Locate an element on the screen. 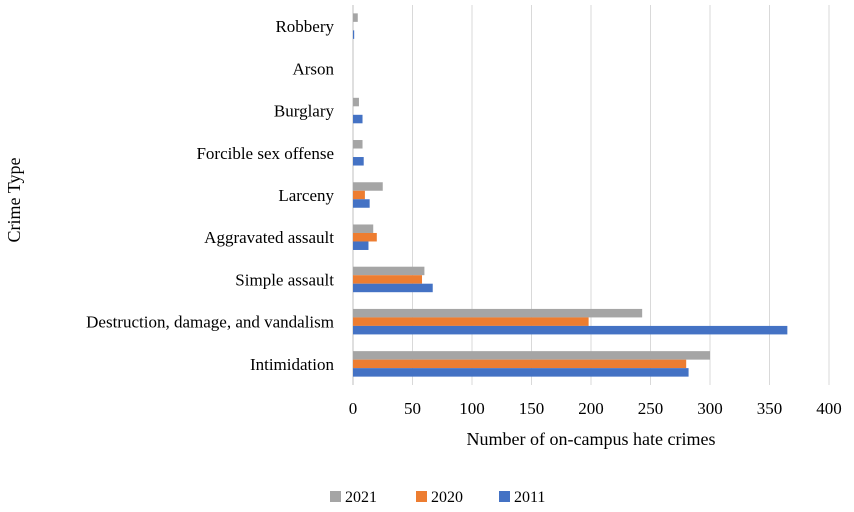 The height and width of the screenshot is (512, 854). category-label: Forcible sex offense is located at coordinates (265, 153).